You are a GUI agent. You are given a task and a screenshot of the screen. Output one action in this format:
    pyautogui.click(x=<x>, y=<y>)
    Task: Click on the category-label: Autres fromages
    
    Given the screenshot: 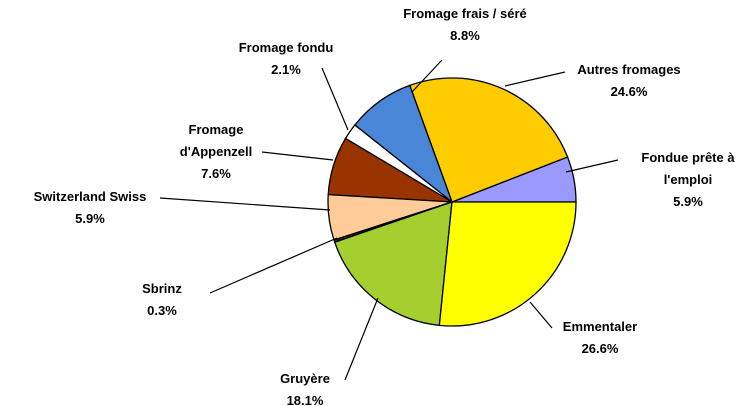 What is the action you would take?
    pyautogui.click(x=629, y=69)
    